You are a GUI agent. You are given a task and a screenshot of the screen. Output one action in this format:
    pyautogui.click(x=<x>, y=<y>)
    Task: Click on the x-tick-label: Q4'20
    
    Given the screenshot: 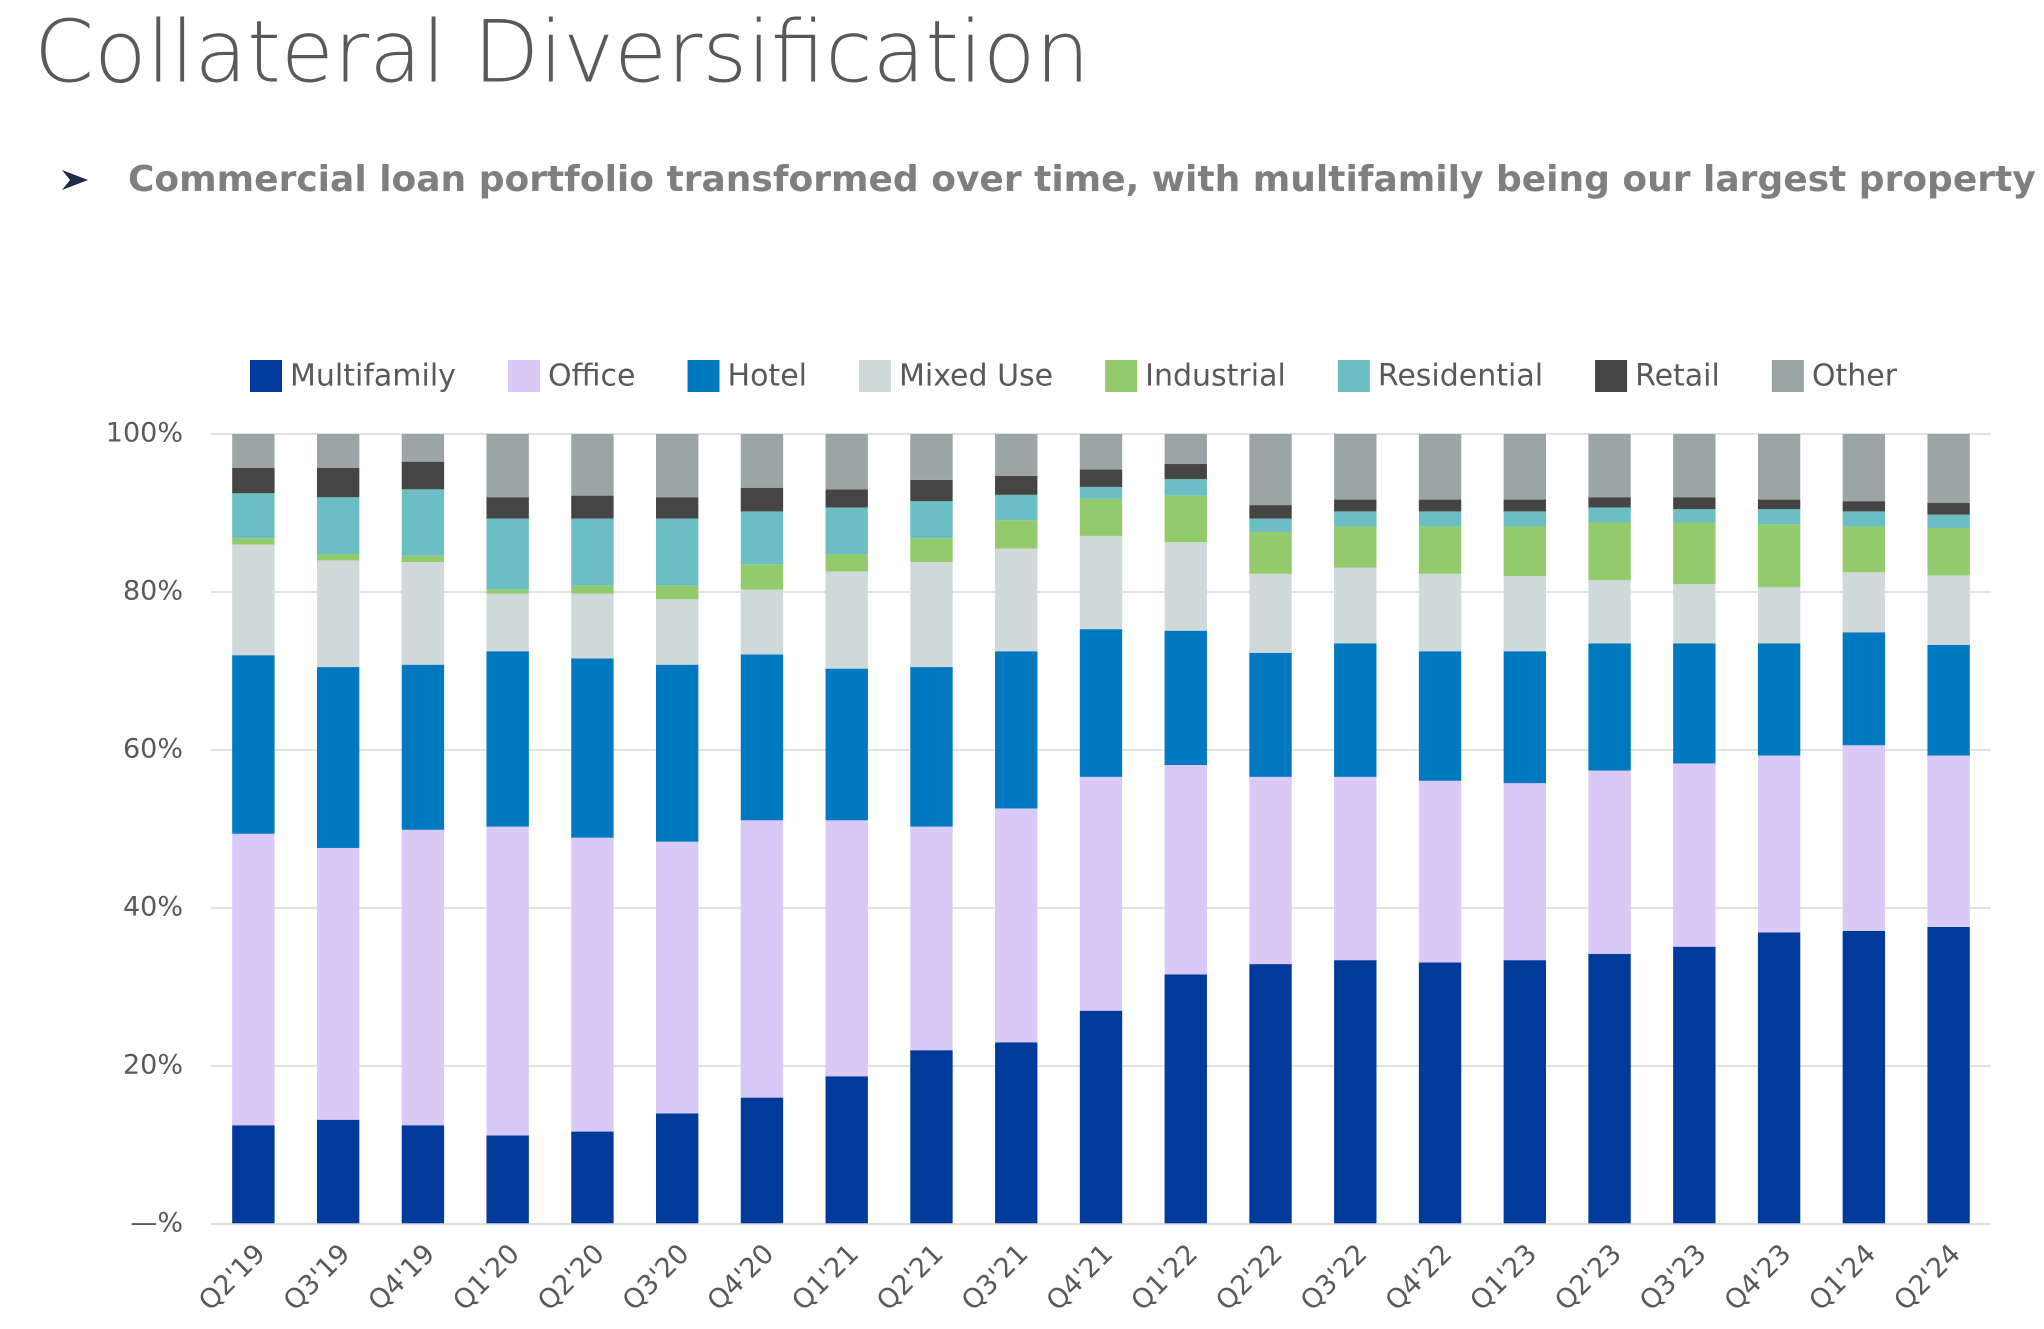 What is the action you would take?
    pyautogui.click(x=741, y=1277)
    